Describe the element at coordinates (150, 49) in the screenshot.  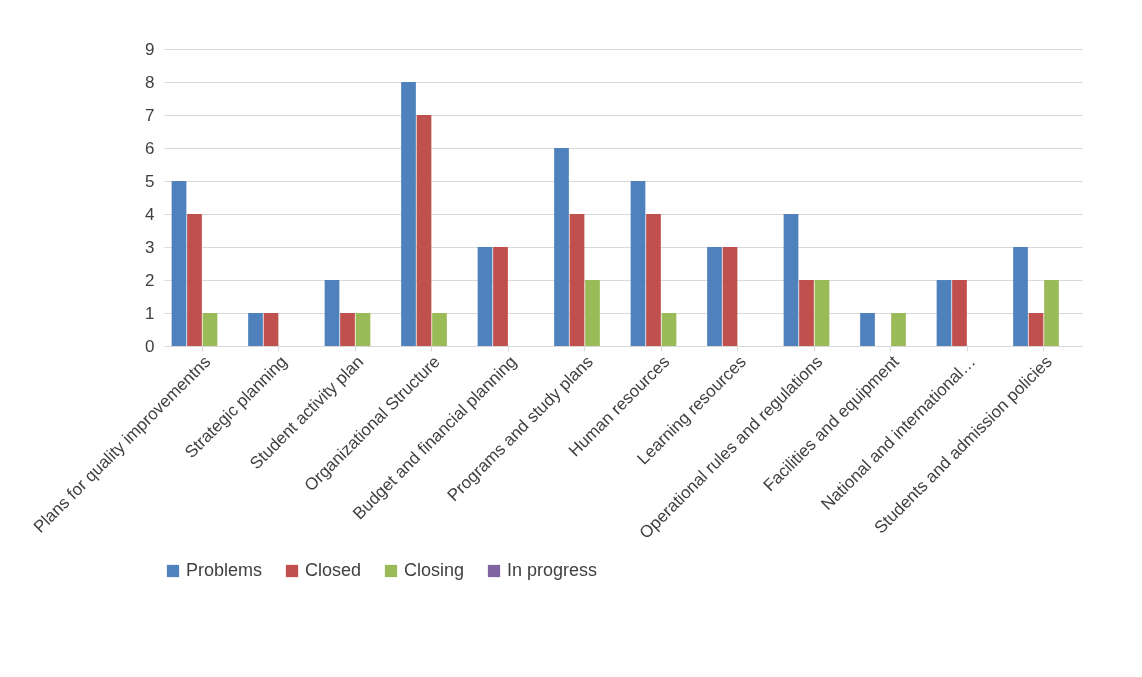
I see `y-tick-label: 9` at that location.